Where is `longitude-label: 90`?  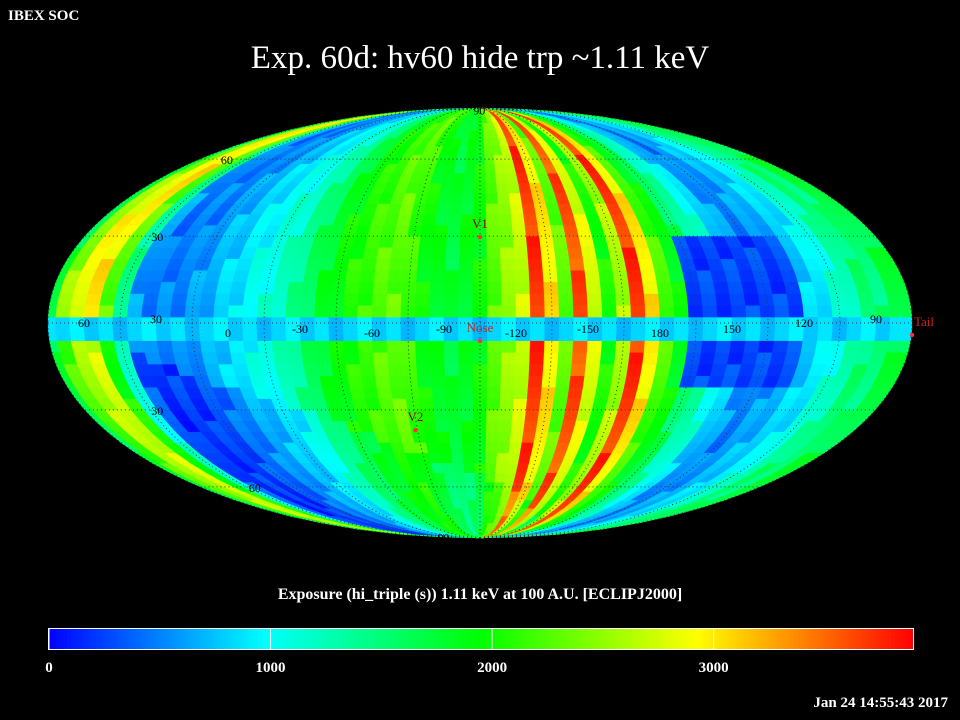 longitude-label: 90 is located at coordinates (876, 319).